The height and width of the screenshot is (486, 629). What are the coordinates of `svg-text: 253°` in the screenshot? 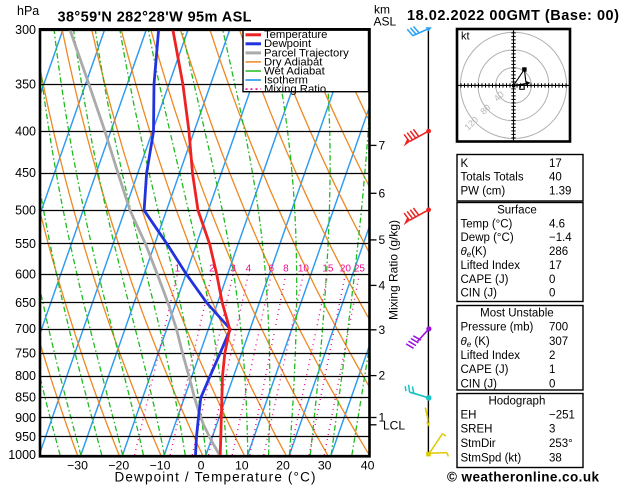 It's located at (561, 444).